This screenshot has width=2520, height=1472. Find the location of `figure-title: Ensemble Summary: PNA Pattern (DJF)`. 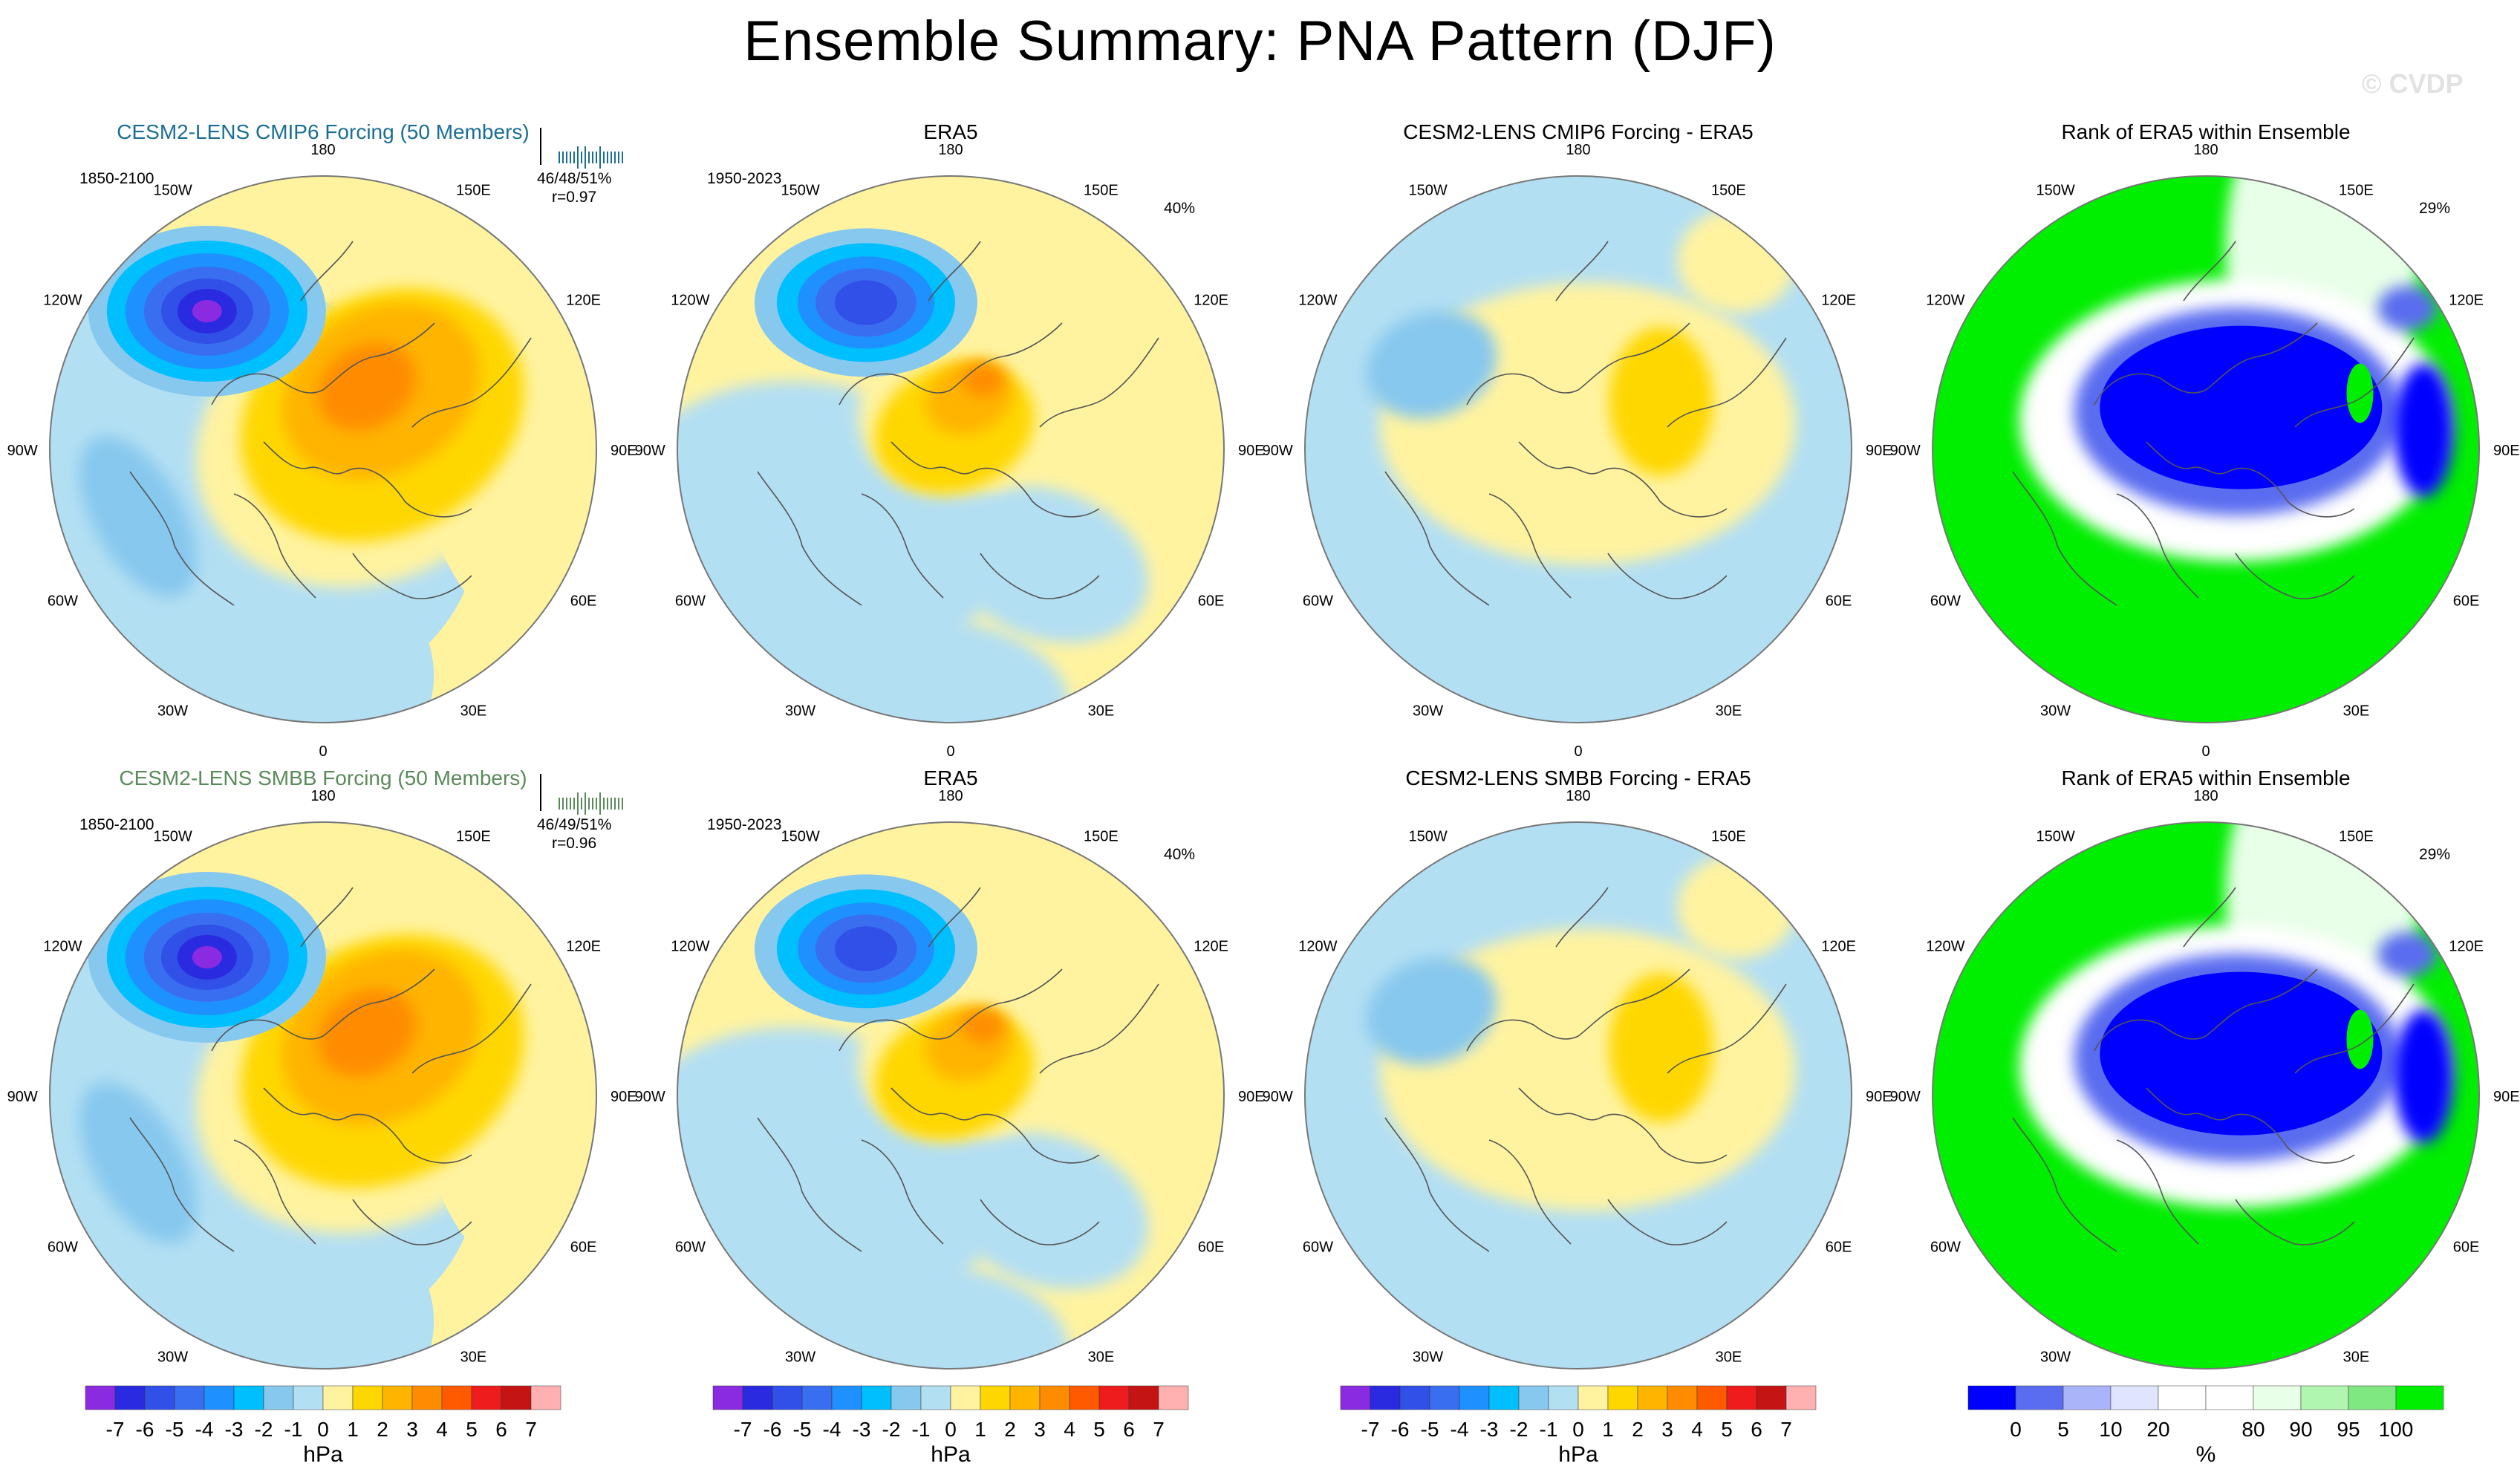

figure-title: Ensemble Summary: PNA Pattern (DJF) is located at coordinates (1260, 41).